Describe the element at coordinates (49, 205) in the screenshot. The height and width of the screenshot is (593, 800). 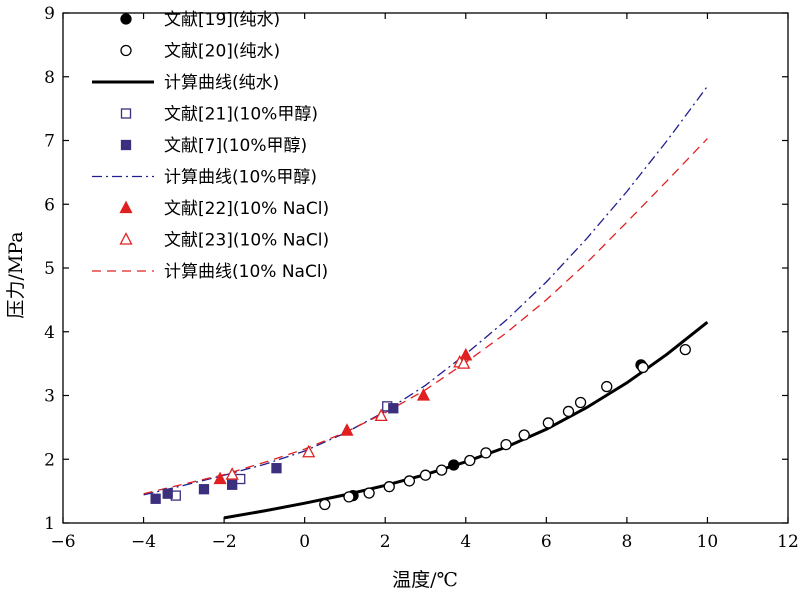
I see `y-tick-label: 6` at that location.